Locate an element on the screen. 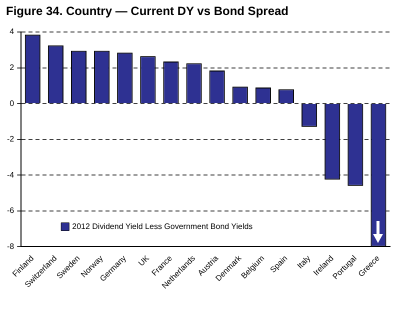 The image size is (396, 320). y-tick-label: -2 is located at coordinates (10, 139).